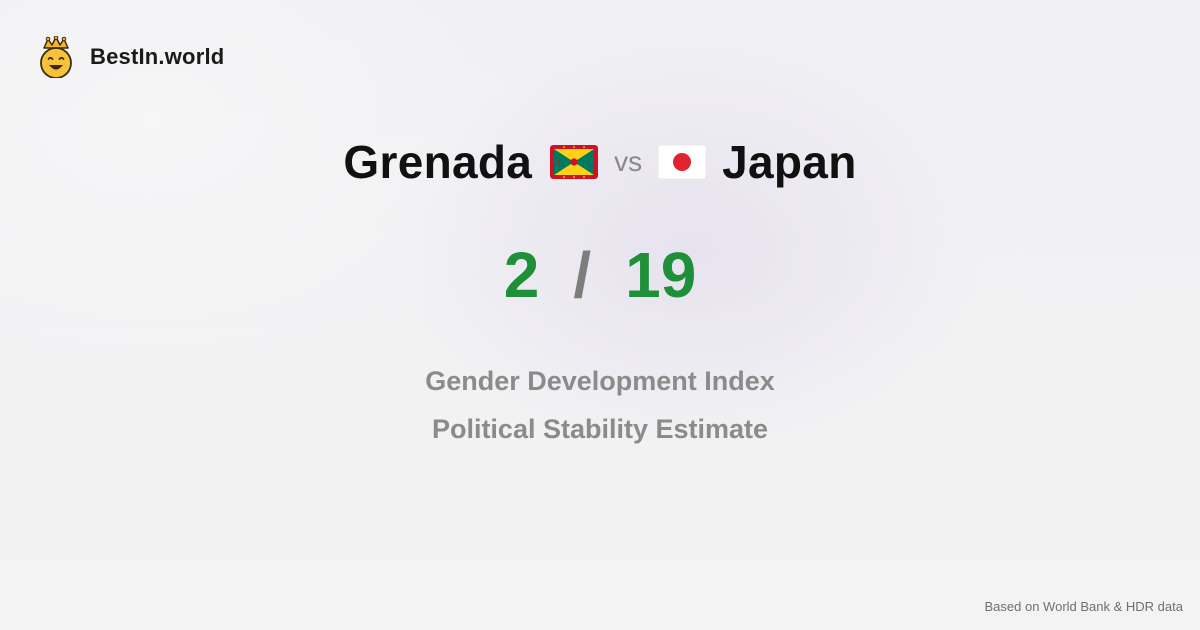  I want to click on brand-name: BestIn.world, so click(157, 56).